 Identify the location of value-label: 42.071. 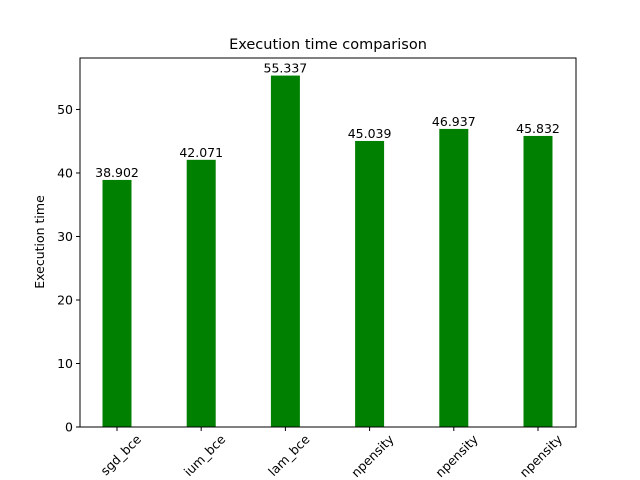
(201, 152).